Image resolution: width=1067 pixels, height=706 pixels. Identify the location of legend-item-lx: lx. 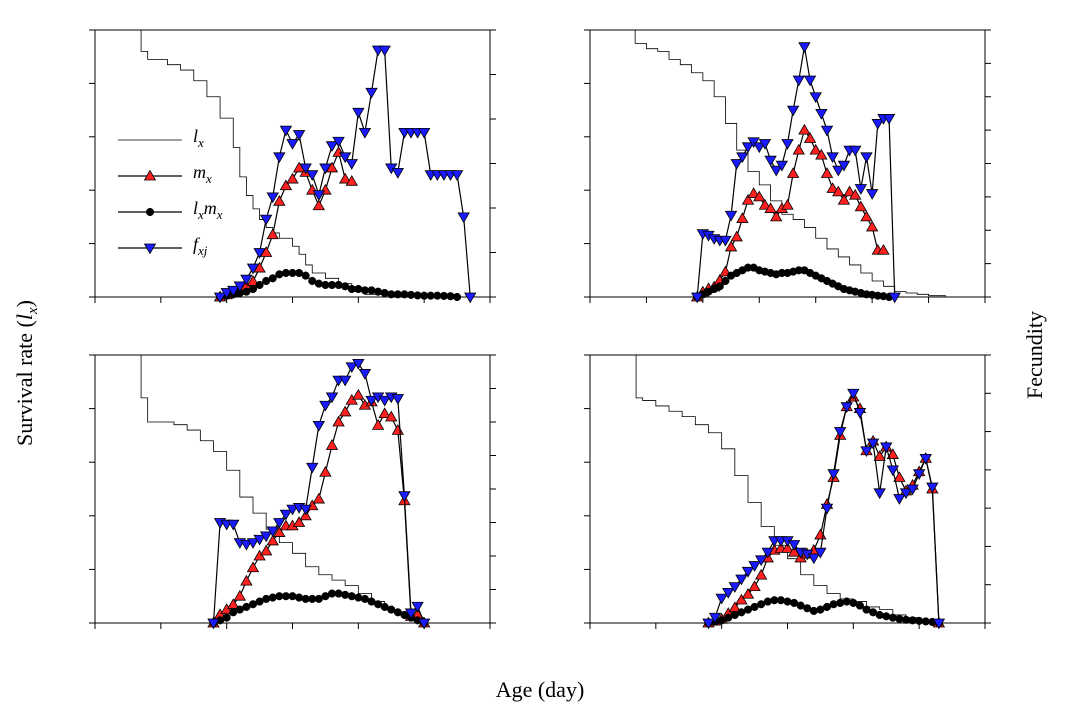
(161, 138).